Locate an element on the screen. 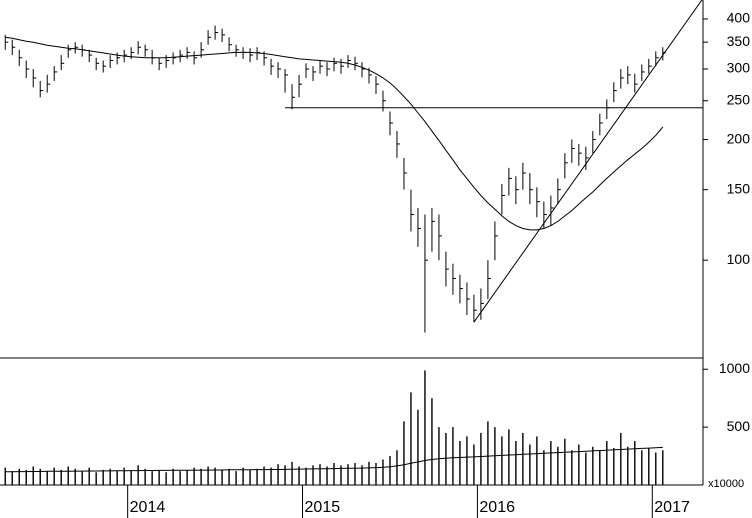 The width and height of the screenshot is (752, 518). y-tick-label: 400 is located at coordinates (739, 18).